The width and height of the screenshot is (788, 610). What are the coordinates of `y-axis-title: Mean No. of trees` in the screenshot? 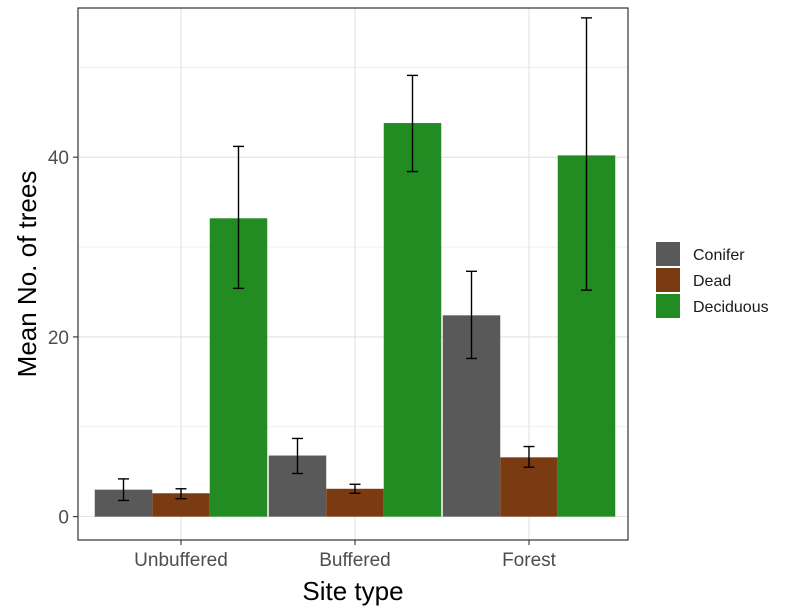 It's located at (27, 274).